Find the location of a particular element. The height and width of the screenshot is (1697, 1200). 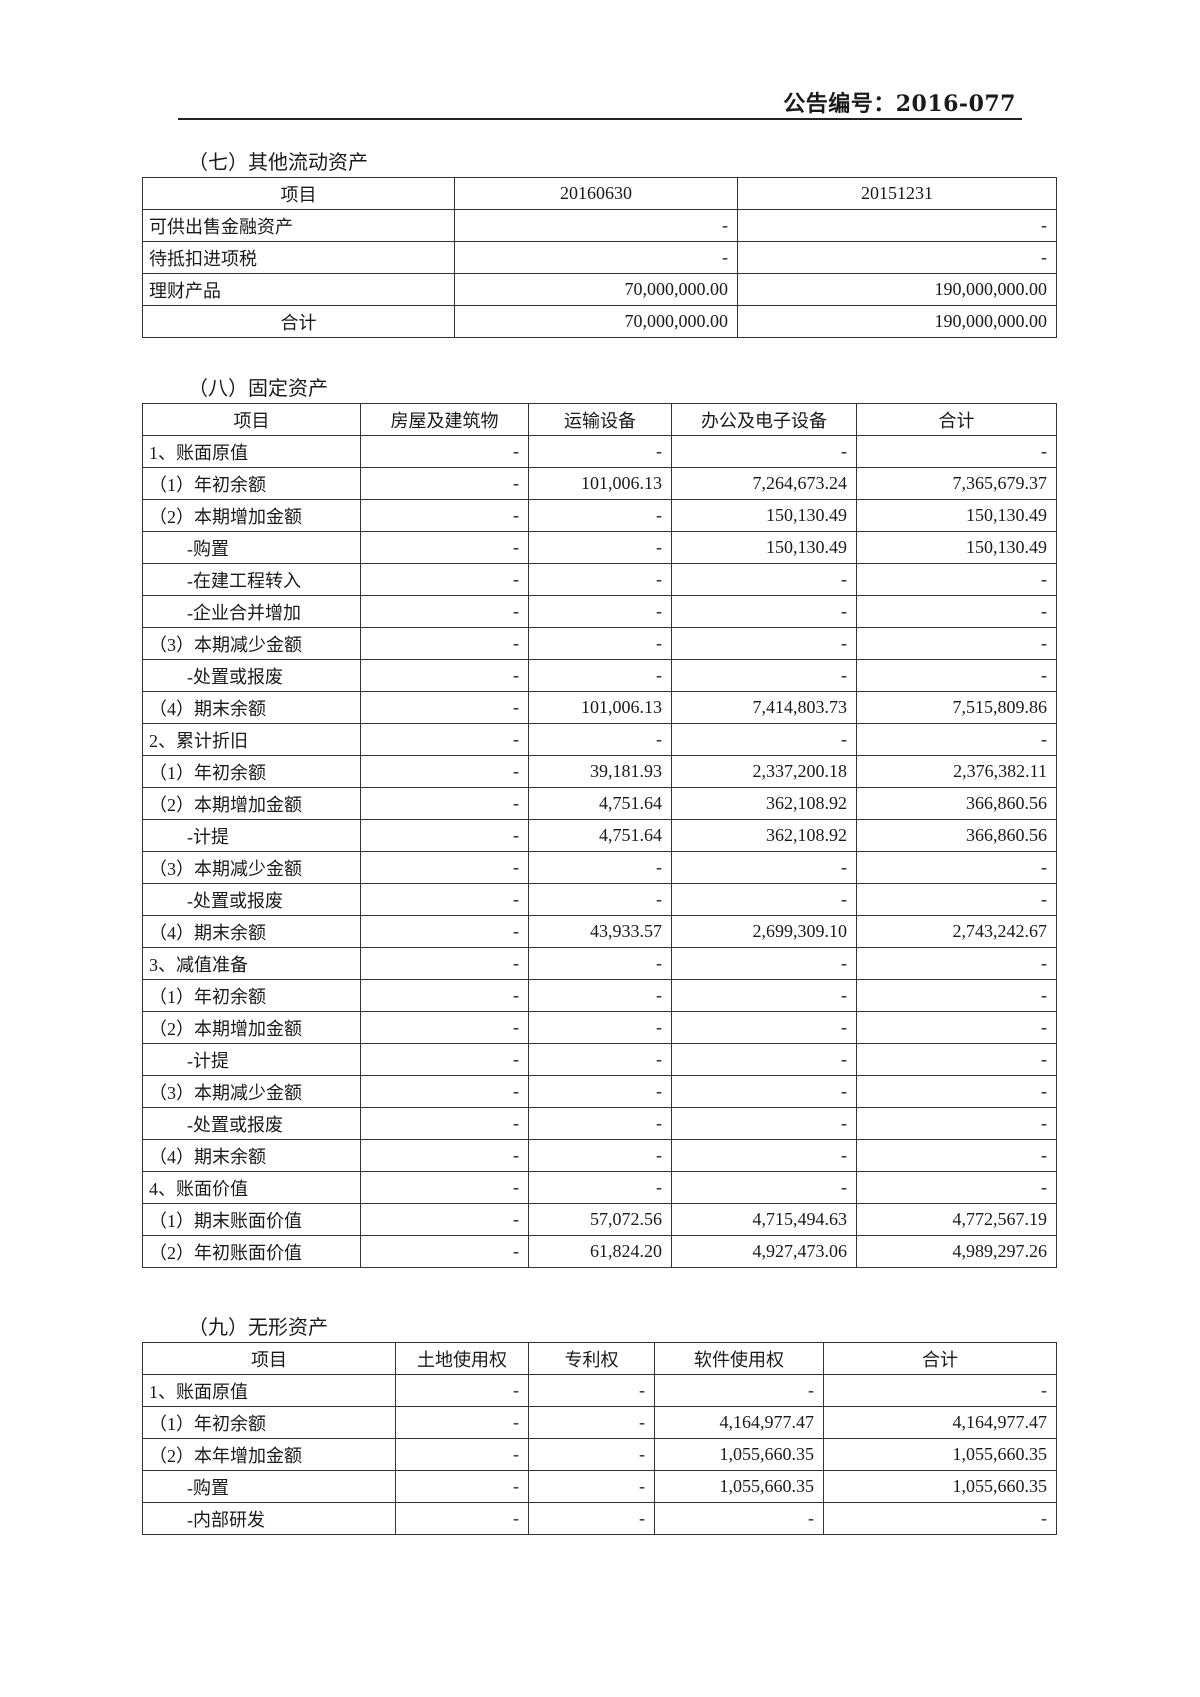

cell-value: 2,699,309.10 is located at coordinates (764, 931).